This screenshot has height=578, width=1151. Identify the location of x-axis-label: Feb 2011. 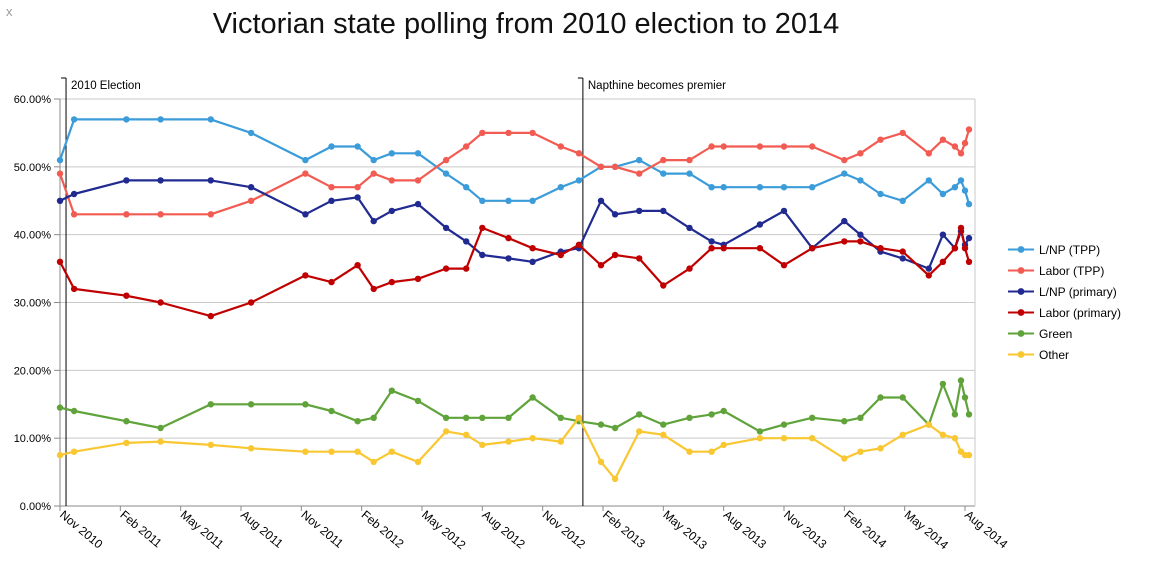
(140, 529).